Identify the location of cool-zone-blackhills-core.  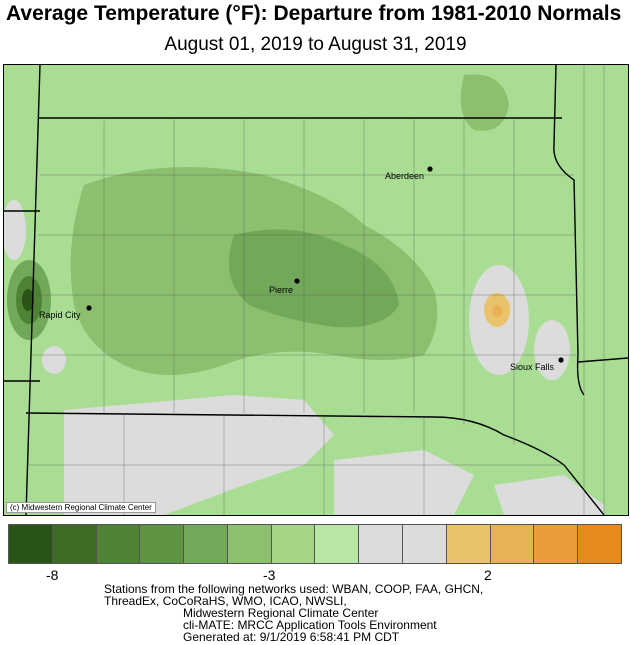
(28, 300).